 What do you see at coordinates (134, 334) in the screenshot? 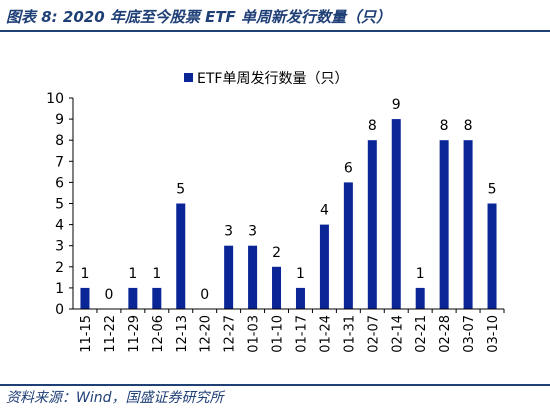
I see `x-tick-label-11-29: 11-29` at bounding box center [134, 334].